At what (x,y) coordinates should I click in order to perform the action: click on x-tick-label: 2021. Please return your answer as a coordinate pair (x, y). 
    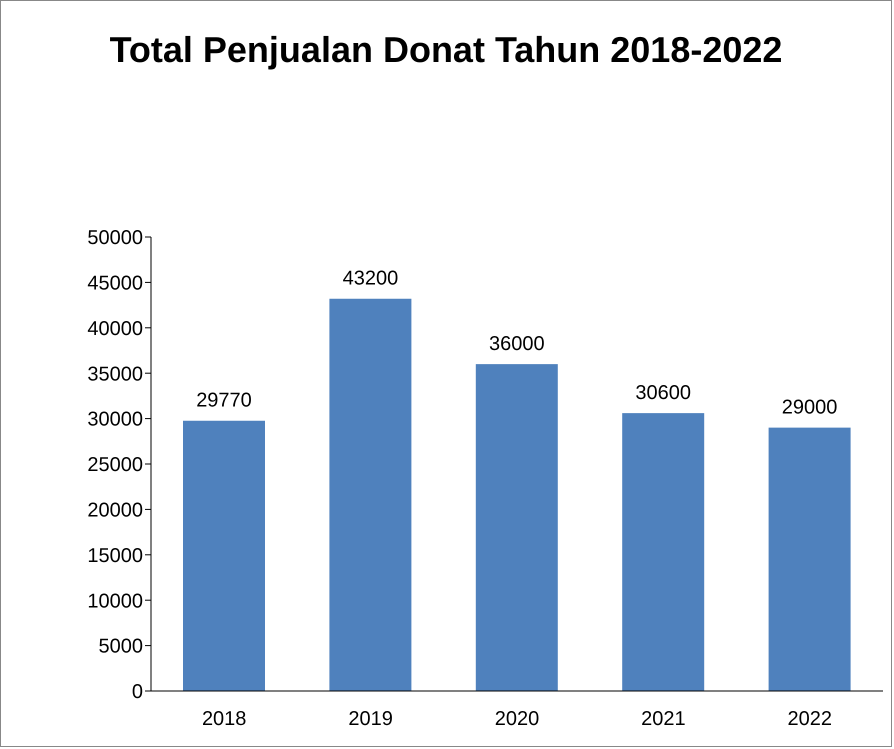
    Looking at the image, I should click on (663, 719).